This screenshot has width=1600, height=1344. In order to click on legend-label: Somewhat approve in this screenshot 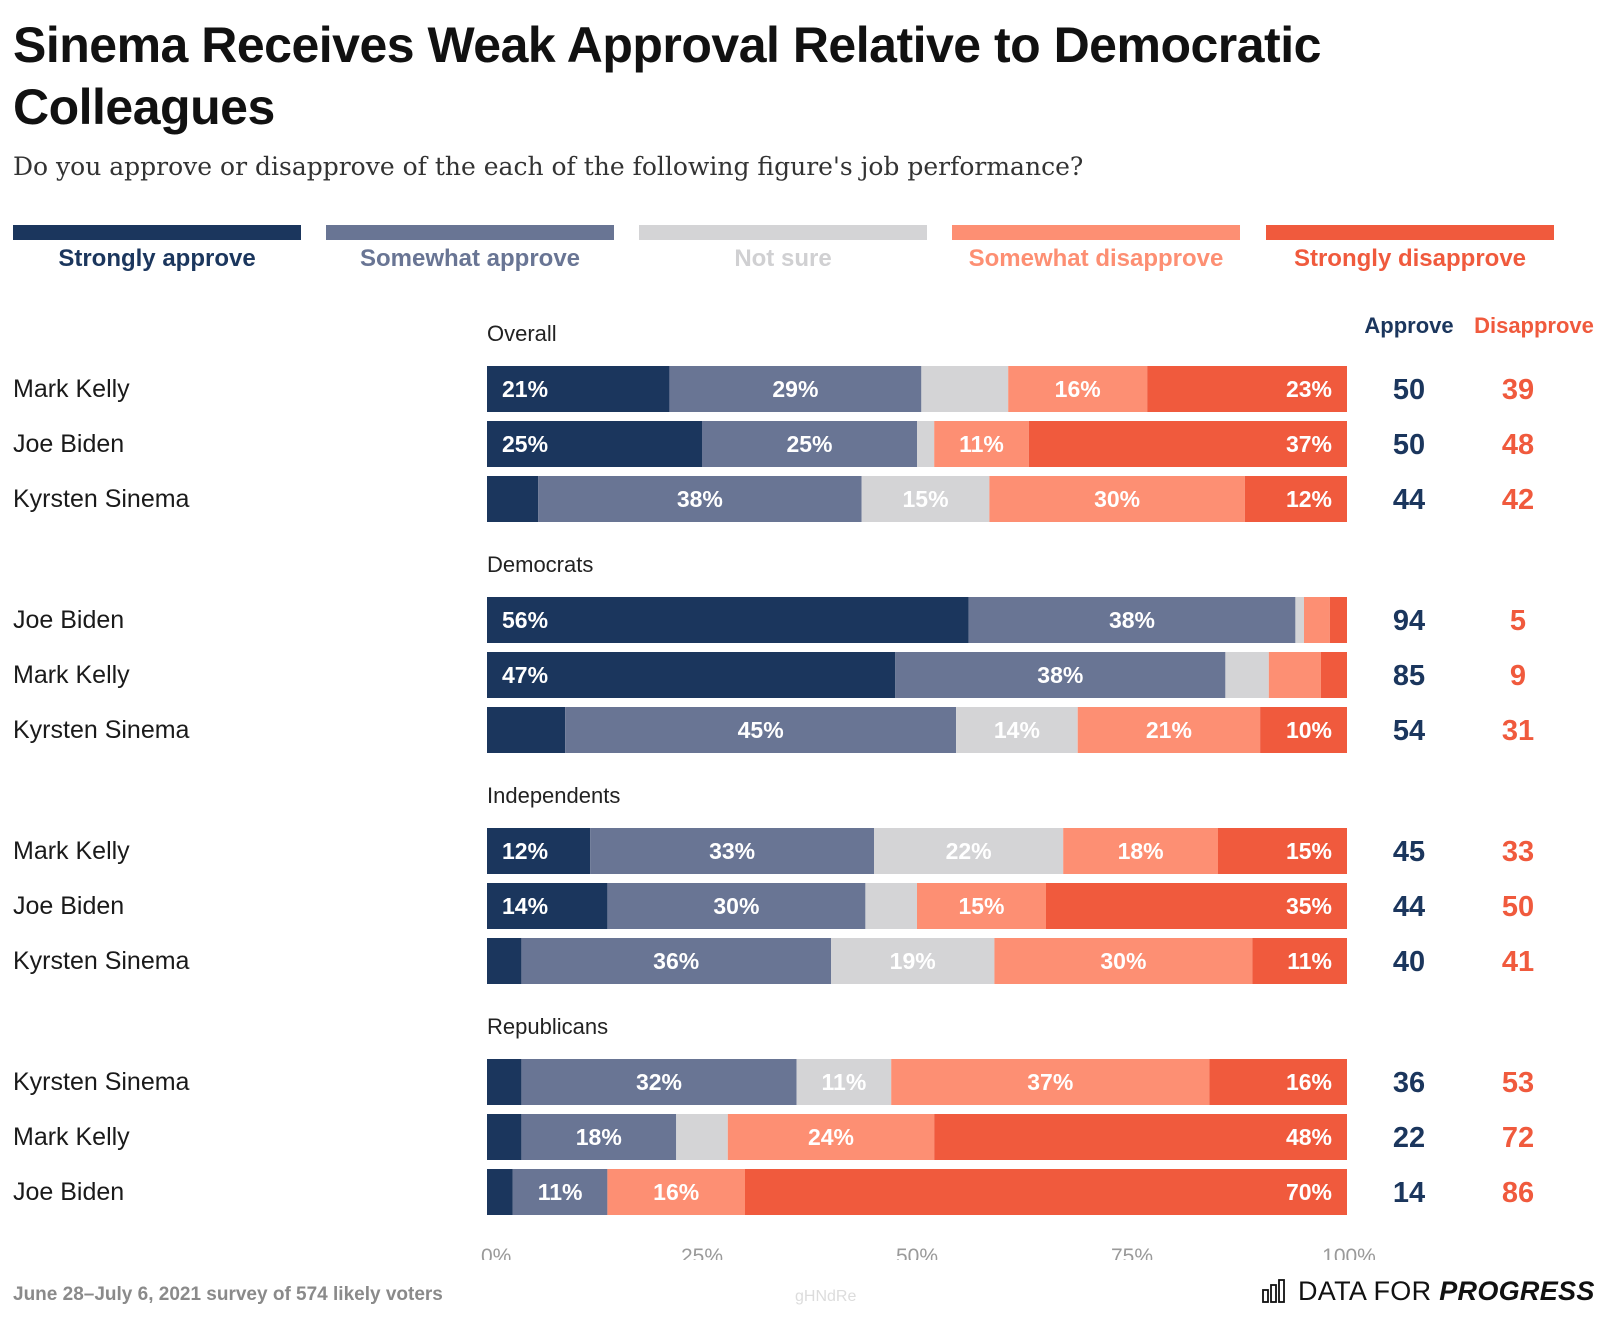, I will do `click(470, 258)`.